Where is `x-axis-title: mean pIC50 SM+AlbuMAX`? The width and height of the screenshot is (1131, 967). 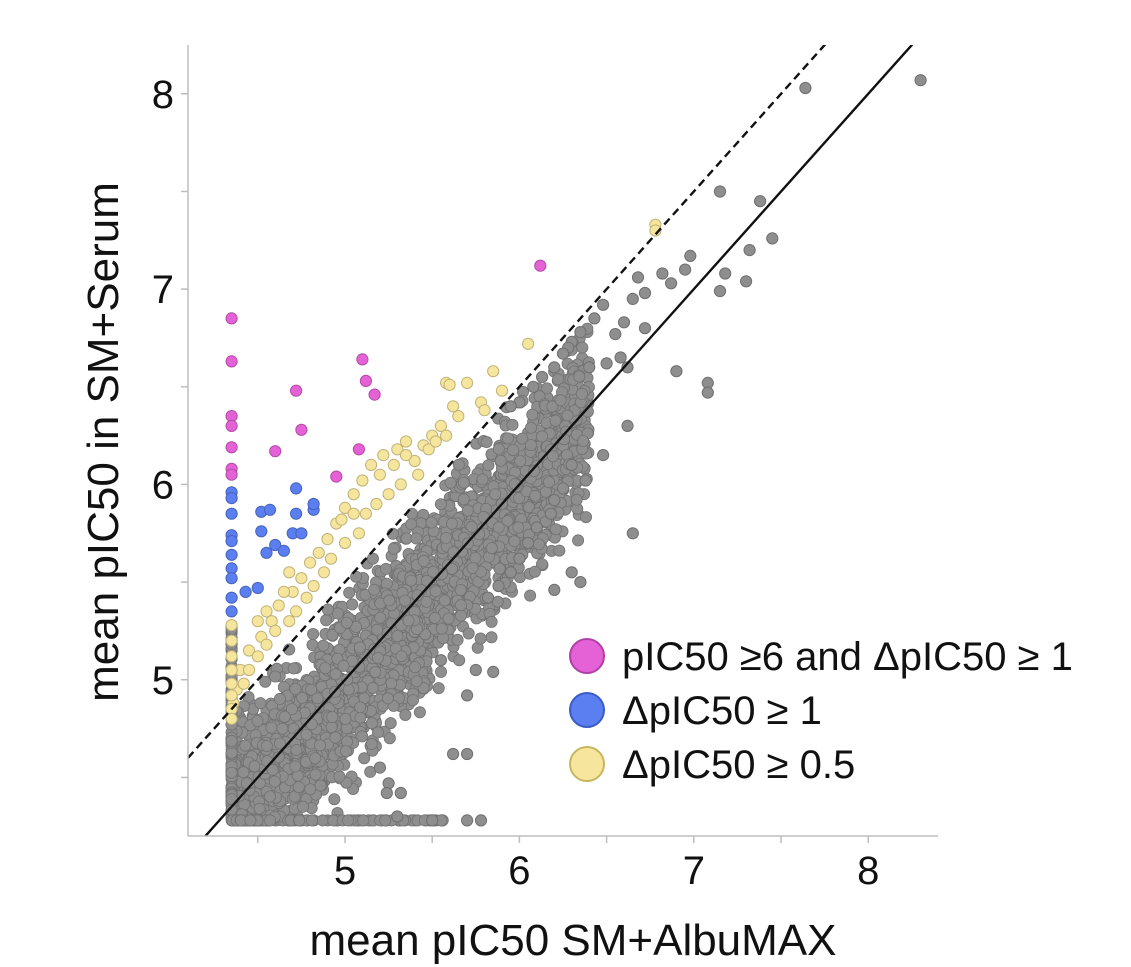 x-axis-title: mean pIC50 SM+AlbuMAX is located at coordinates (572, 940).